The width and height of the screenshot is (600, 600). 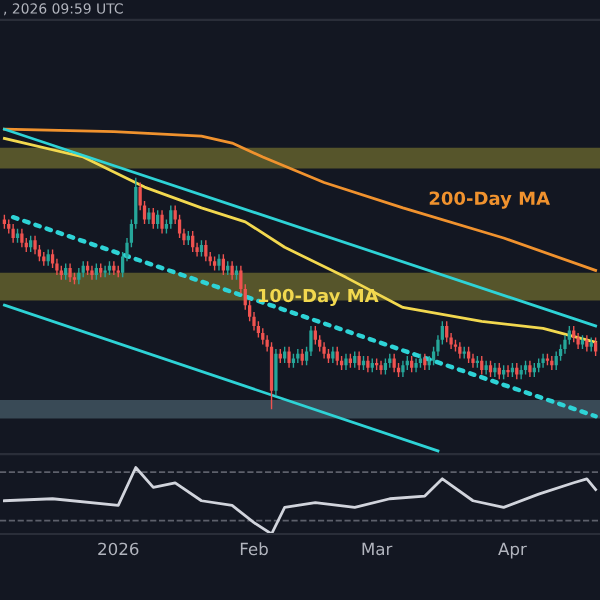 I want to click on x-tick-label: Apr, so click(x=512, y=550).